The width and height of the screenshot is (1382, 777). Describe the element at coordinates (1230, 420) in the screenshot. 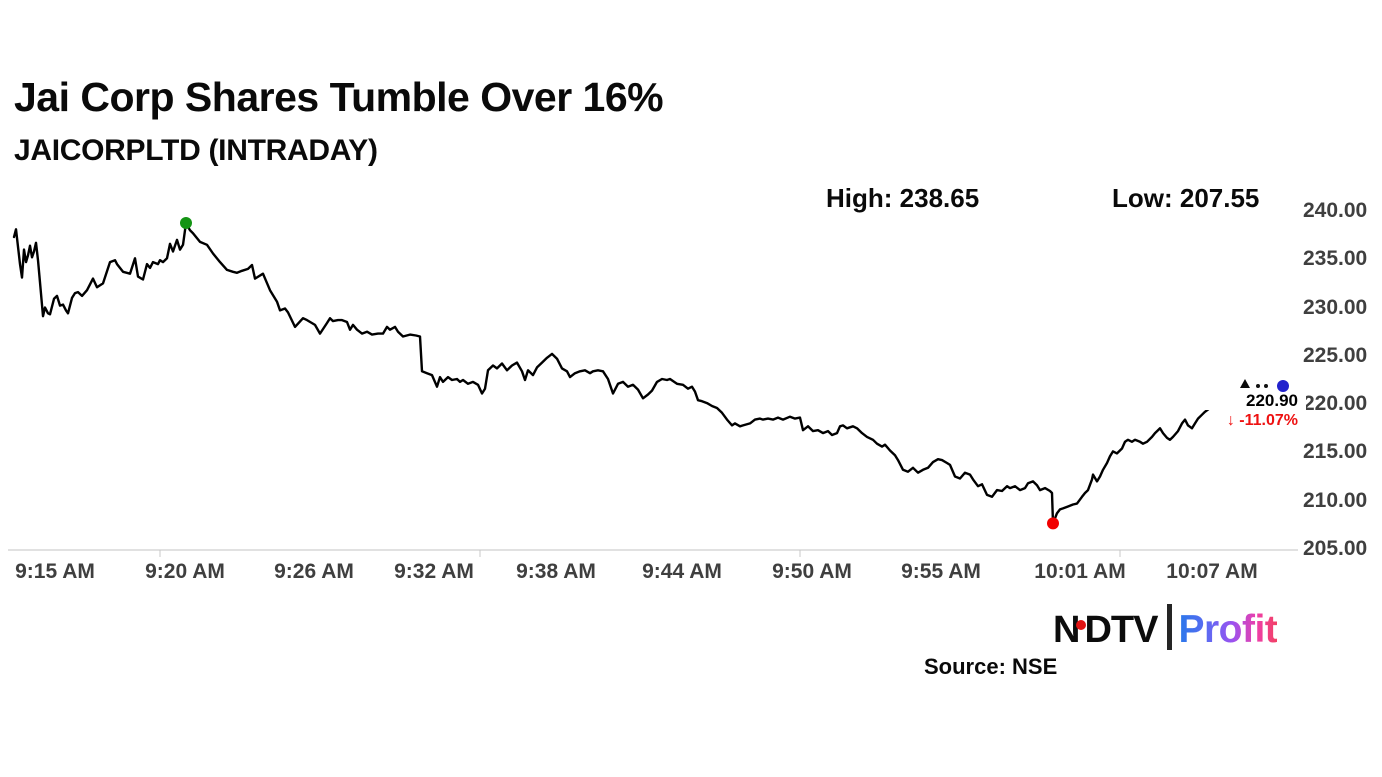

I see `down-arrow-icon: ↓` at that location.